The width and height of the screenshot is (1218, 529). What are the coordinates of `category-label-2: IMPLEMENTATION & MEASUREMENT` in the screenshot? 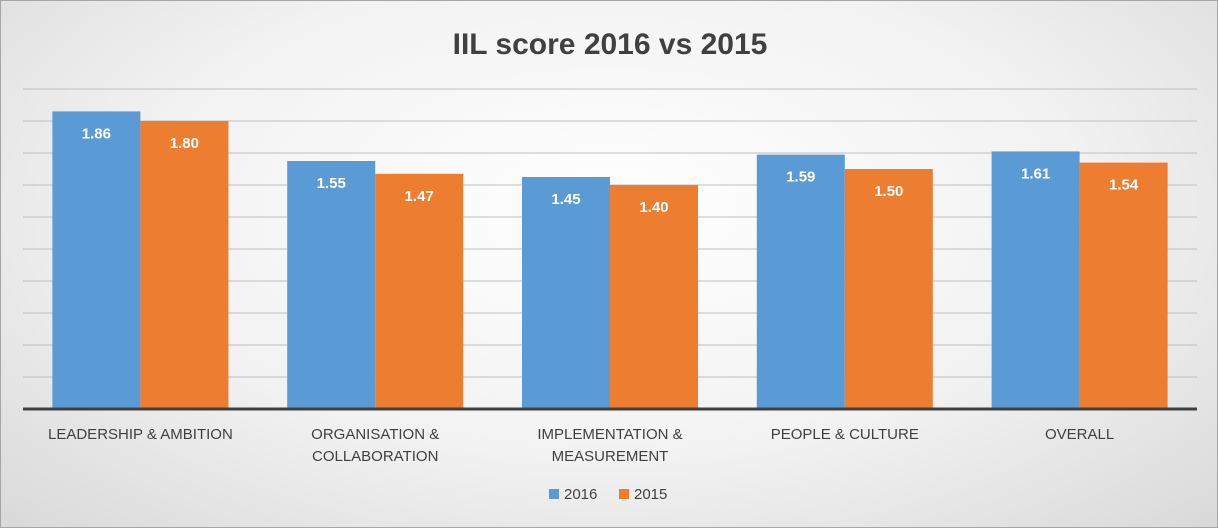 It's located at (609, 445).